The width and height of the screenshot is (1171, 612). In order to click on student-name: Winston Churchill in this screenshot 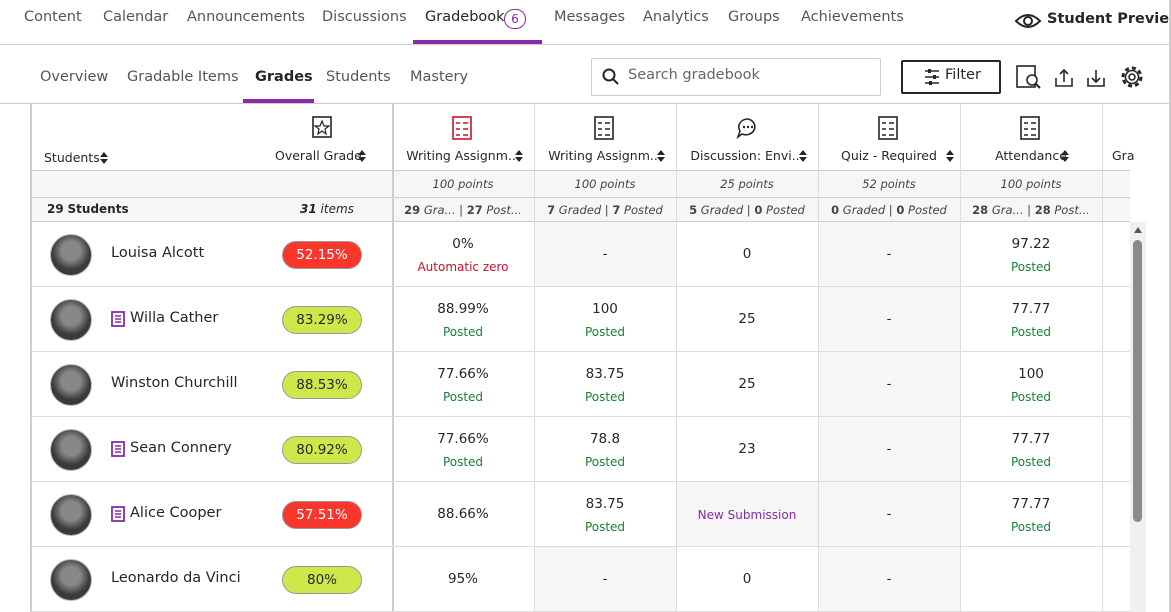, I will do `click(174, 383)`.